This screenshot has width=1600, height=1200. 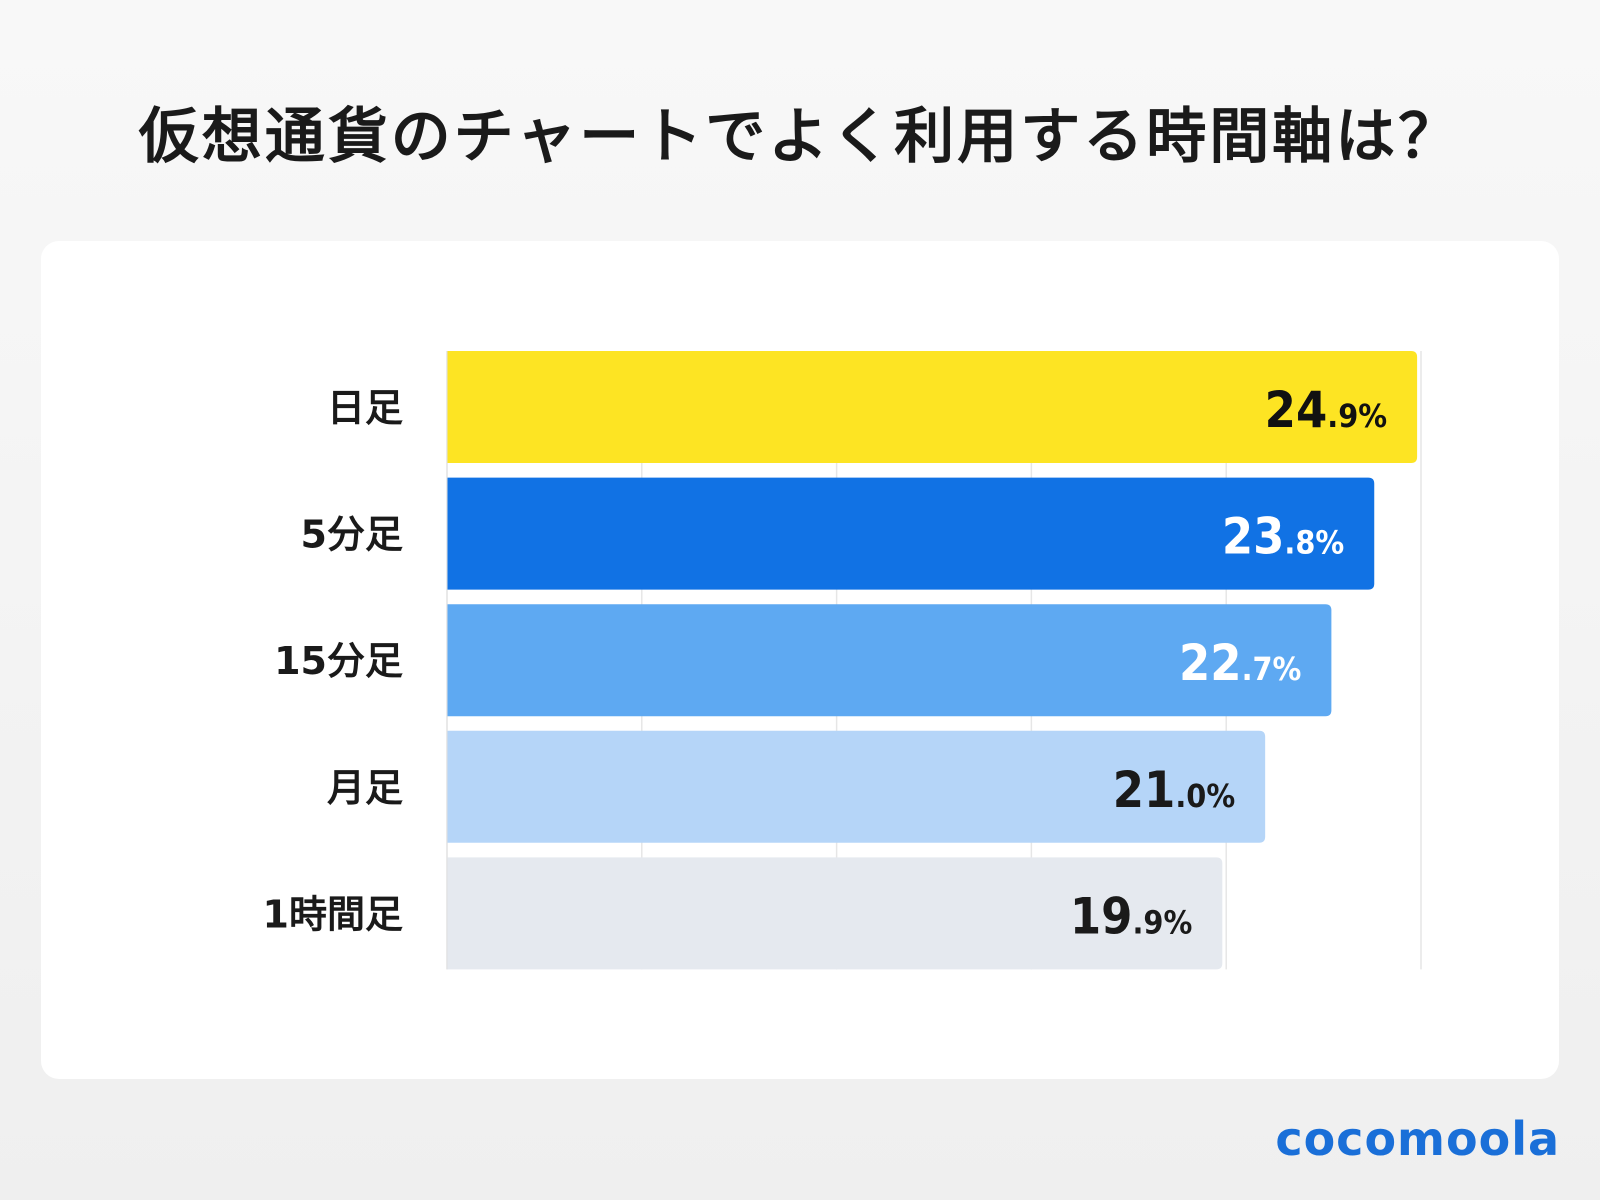 I want to click on category-label: 1時間足, so click(x=333, y=914).